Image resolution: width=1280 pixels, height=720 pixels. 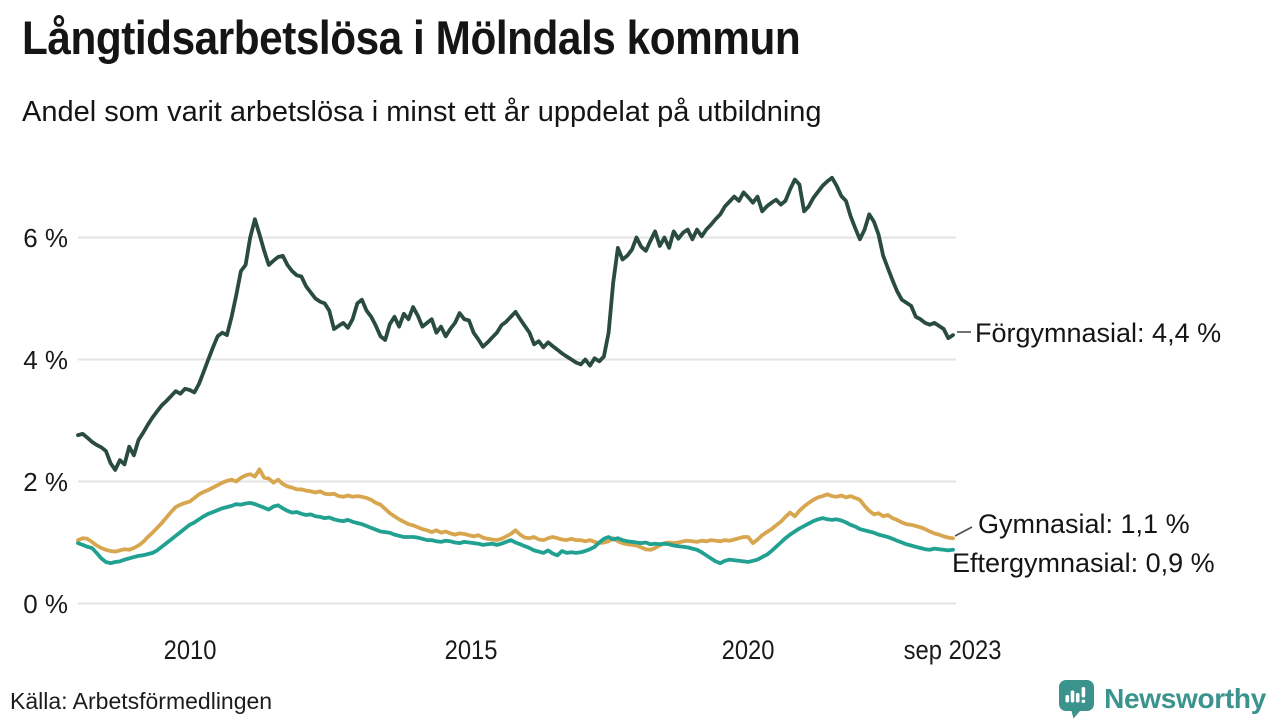 I want to click on x-tick-text: sep 2023, so click(x=953, y=650).